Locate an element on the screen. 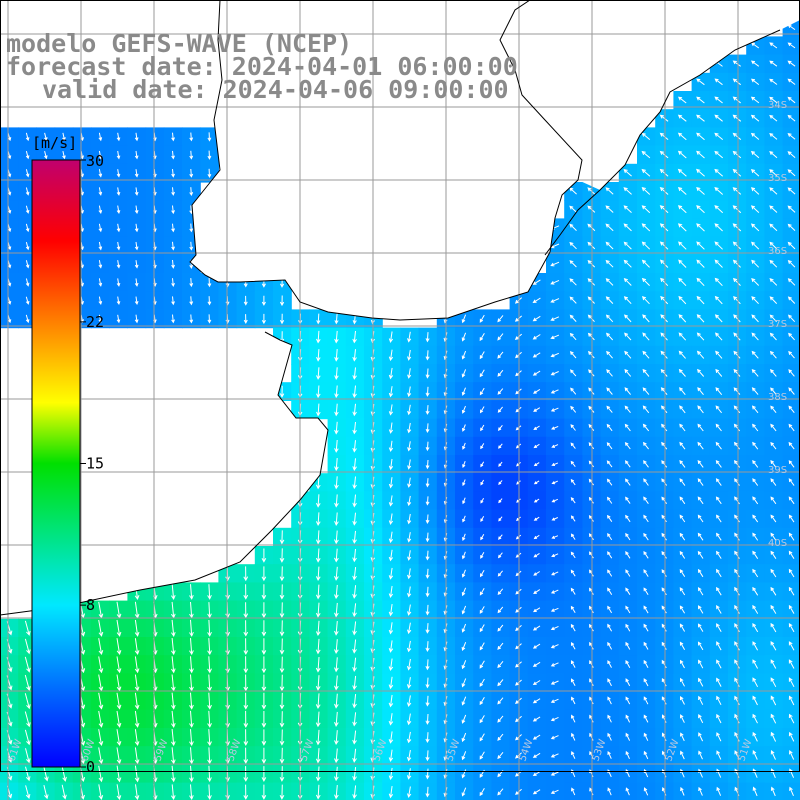 The image size is (800, 800). colorbar-tick-label: 0 is located at coordinates (90, 767).